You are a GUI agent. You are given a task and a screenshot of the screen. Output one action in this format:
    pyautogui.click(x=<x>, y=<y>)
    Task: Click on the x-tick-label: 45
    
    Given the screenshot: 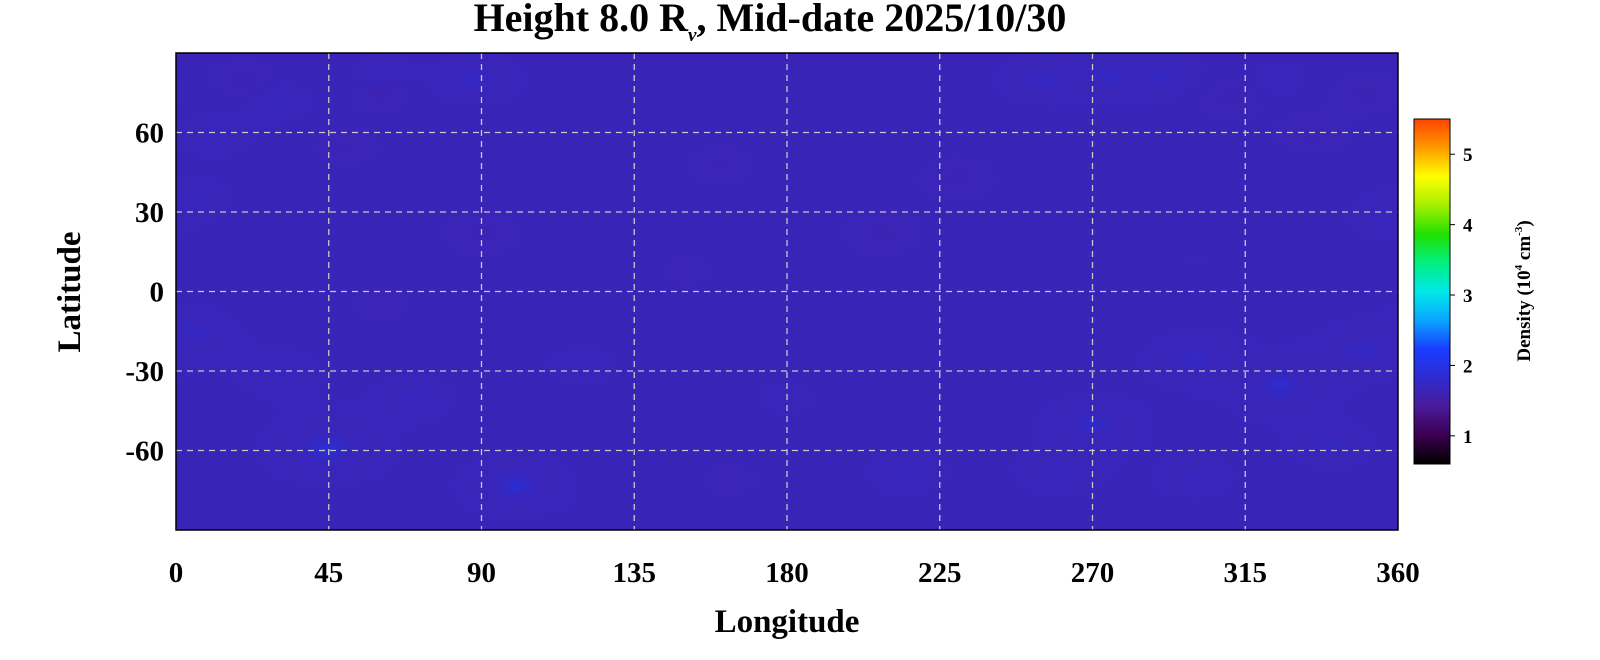 What is the action you would take?
    pyautogui.click(x=328, y=573)
    